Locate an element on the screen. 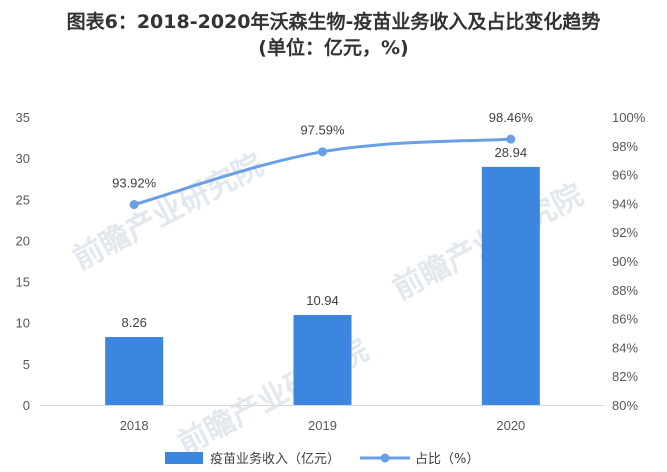  bar-2018 is located at coordinates (134, 371).